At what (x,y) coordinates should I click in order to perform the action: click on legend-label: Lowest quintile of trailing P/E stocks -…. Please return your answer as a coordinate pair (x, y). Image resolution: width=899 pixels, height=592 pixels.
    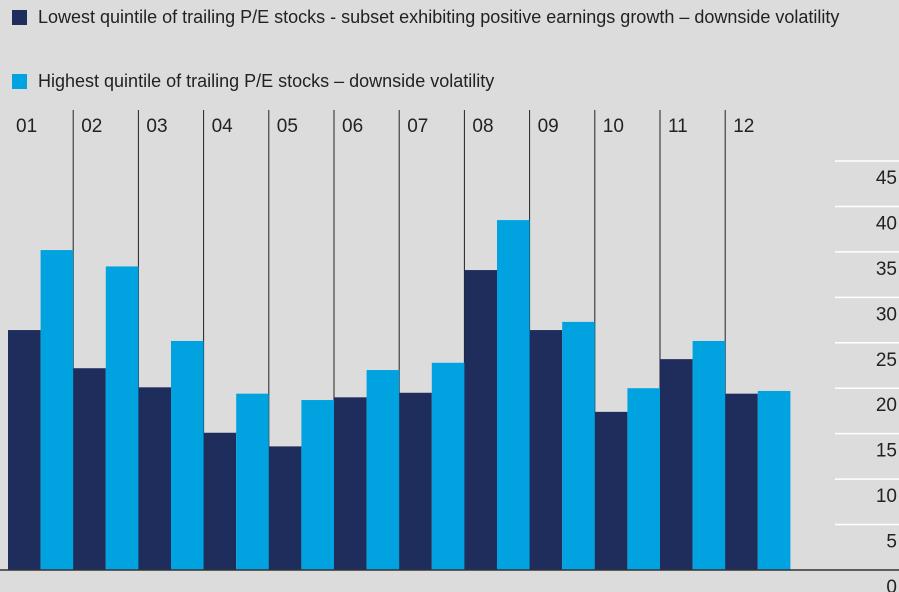
    Looking at the image, I should click on (439, 17).